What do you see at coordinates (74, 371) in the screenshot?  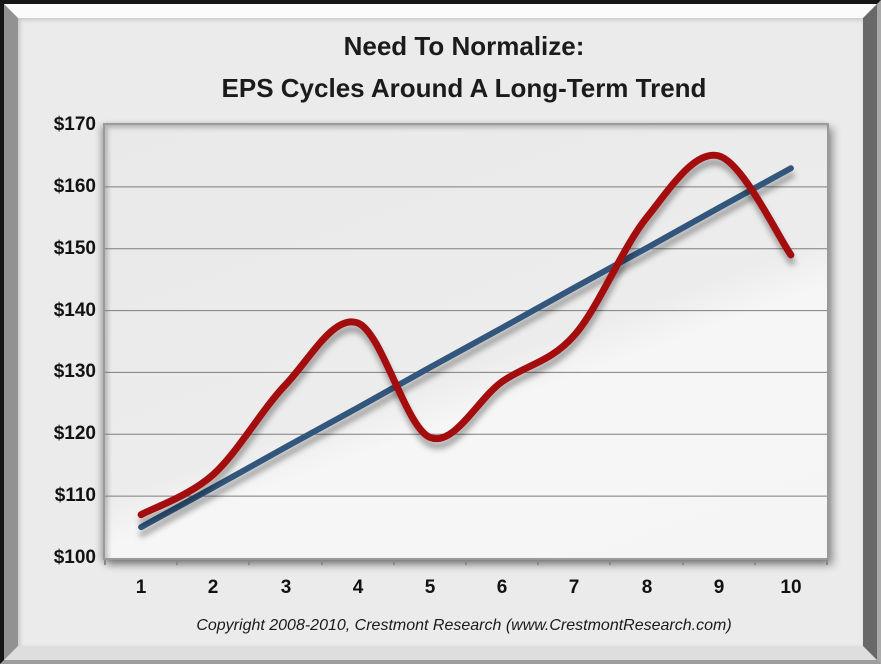 I see `y-axis-label: $130` at bounding box center [74, 371].